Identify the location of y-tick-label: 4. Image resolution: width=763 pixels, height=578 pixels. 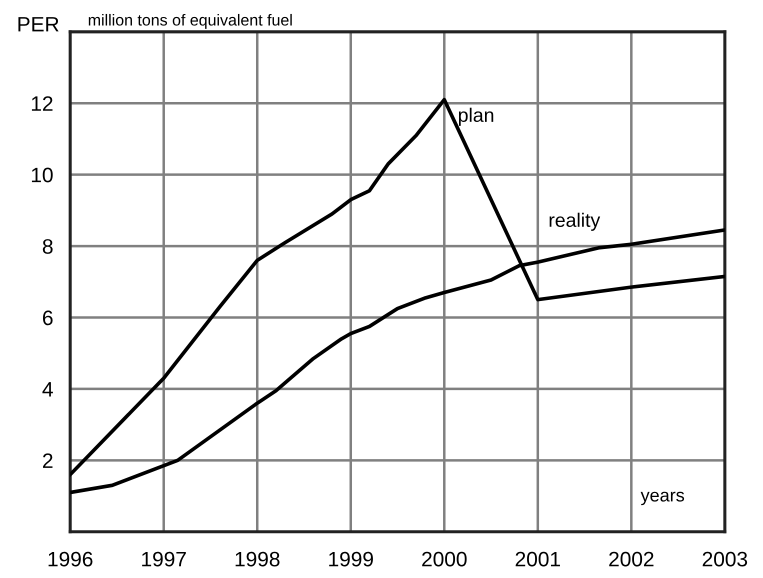
(47, 389).